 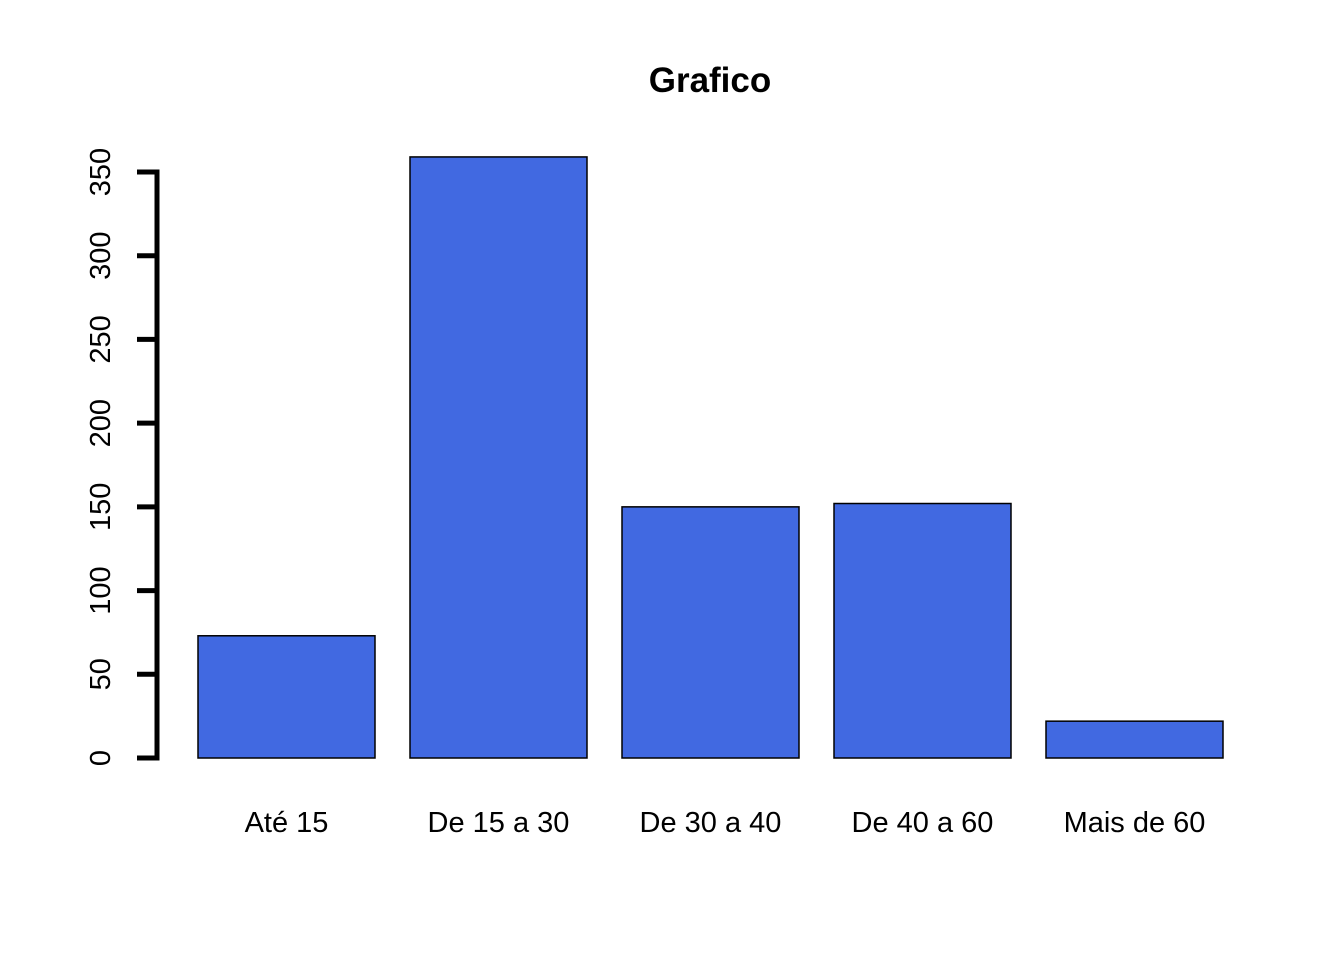 I want to click on chart-title: Grafico, so click(x=710, y=80).